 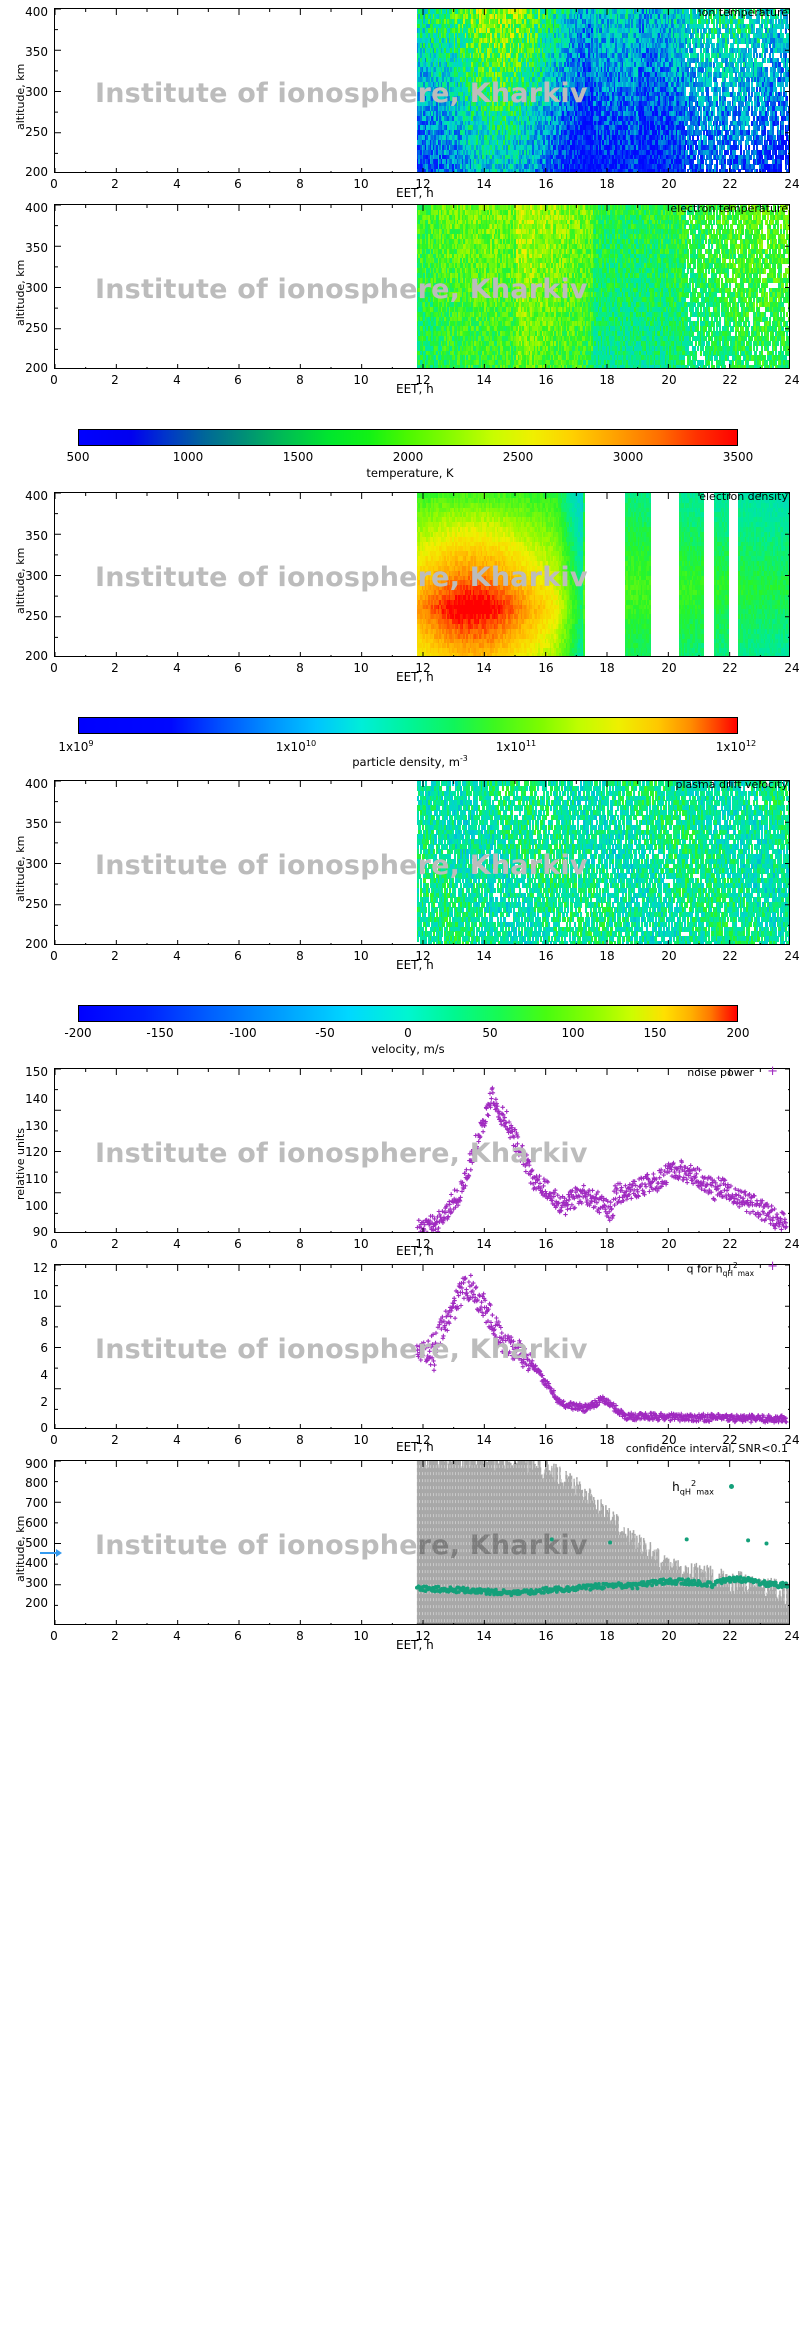 I want to click on density-colorbar-gradient, so click(x=408, y=725).